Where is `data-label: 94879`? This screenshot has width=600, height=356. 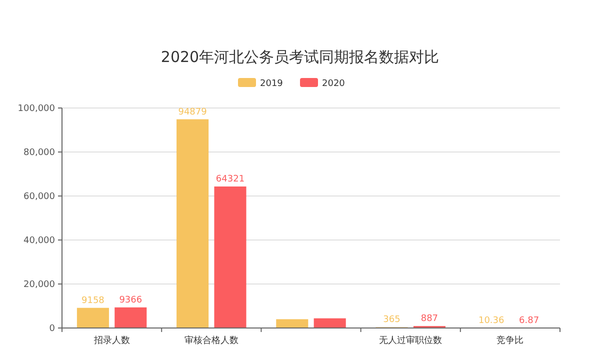
data-label: 94879 is located at coordinates (193, 112).